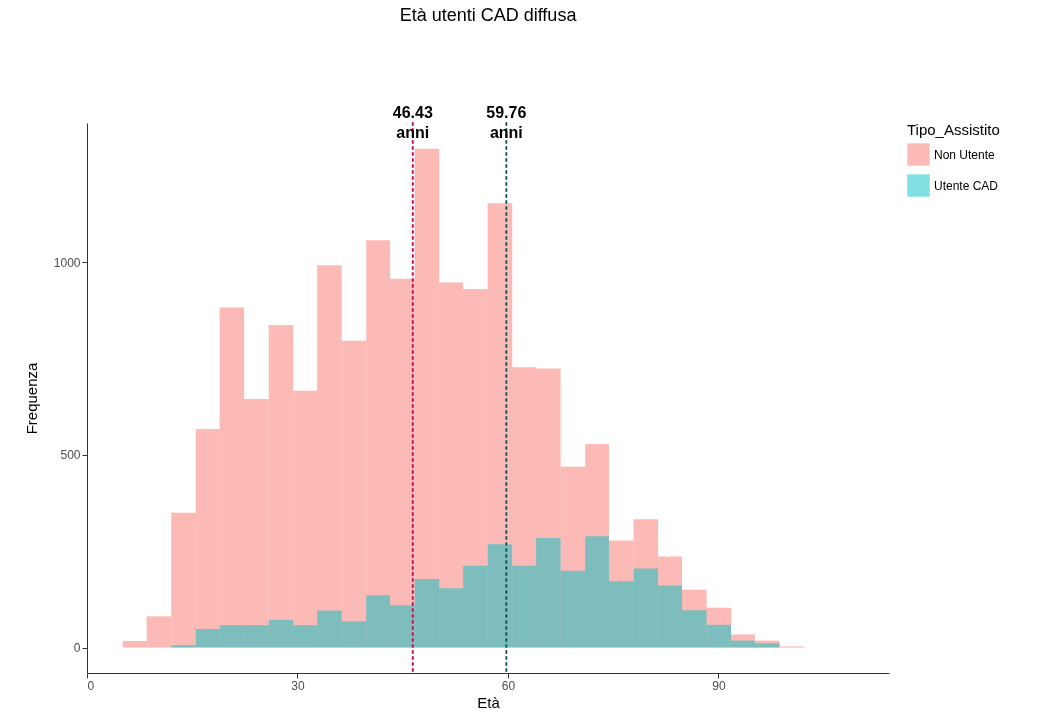  What do you see at coordinates (965, 154) in the screenshot?
I see `legend-label: Non Utente` at bounding box center [965, 154].